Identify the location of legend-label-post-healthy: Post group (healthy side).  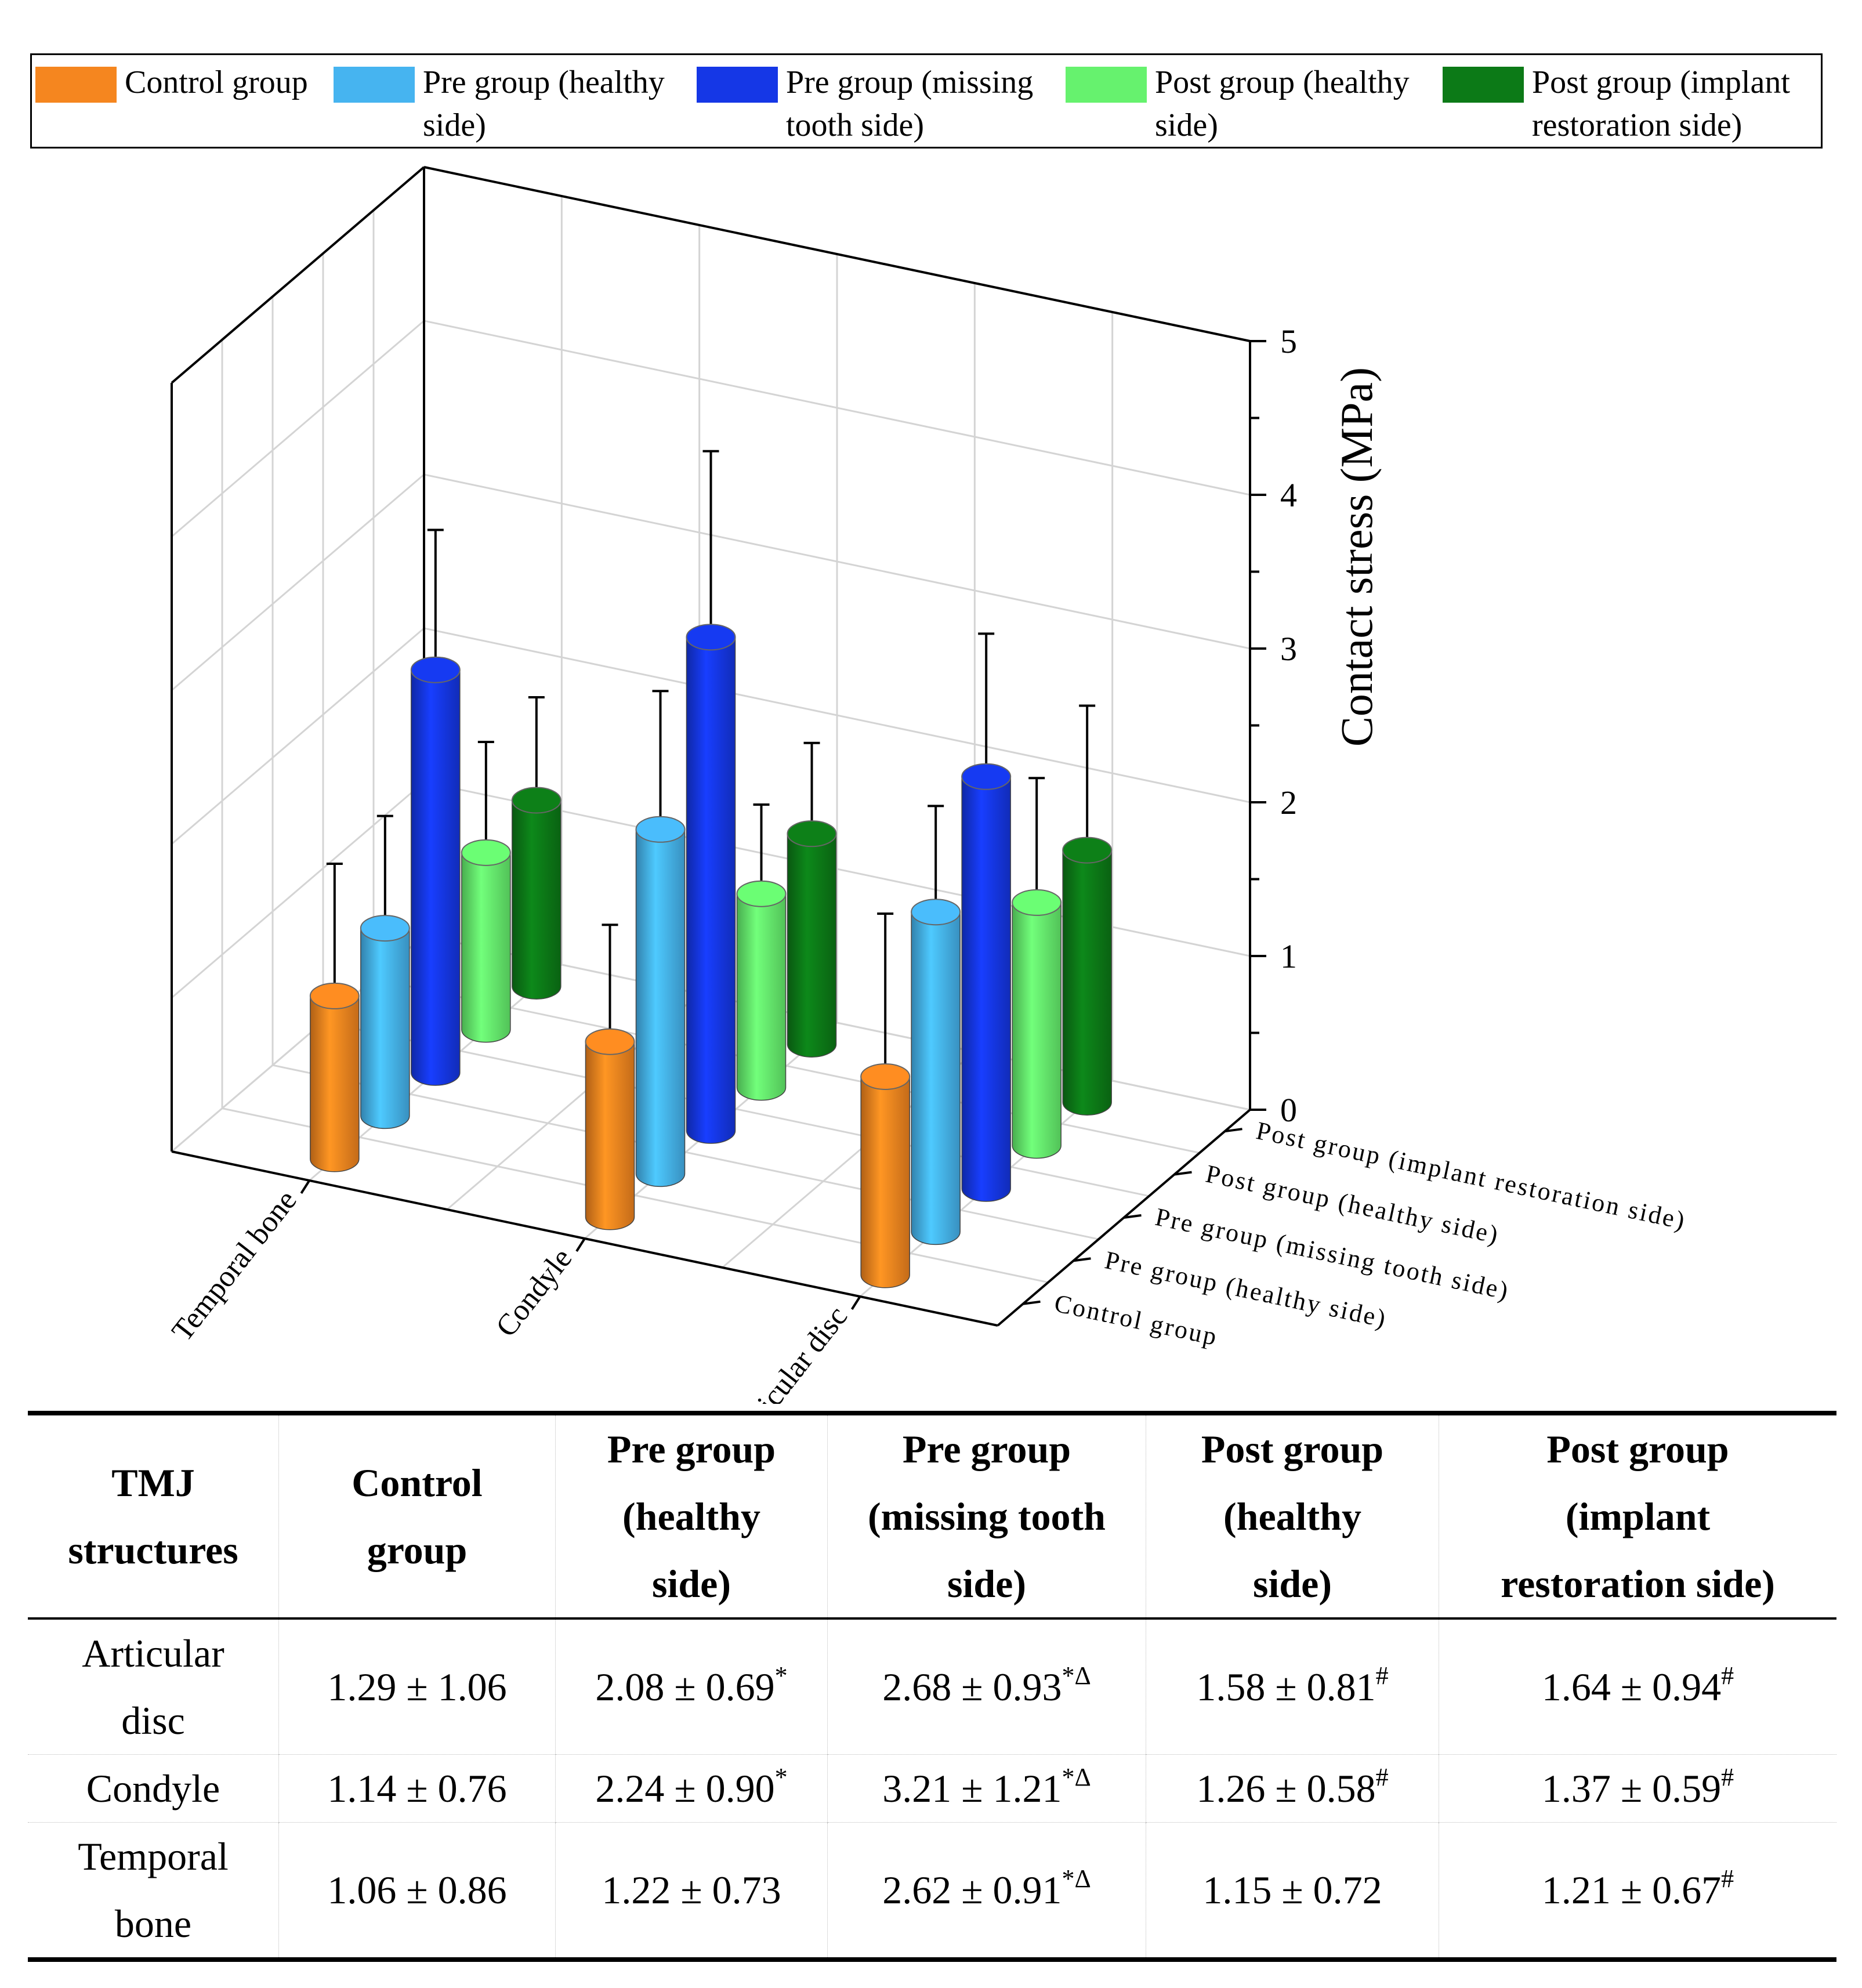
(1282, 103).